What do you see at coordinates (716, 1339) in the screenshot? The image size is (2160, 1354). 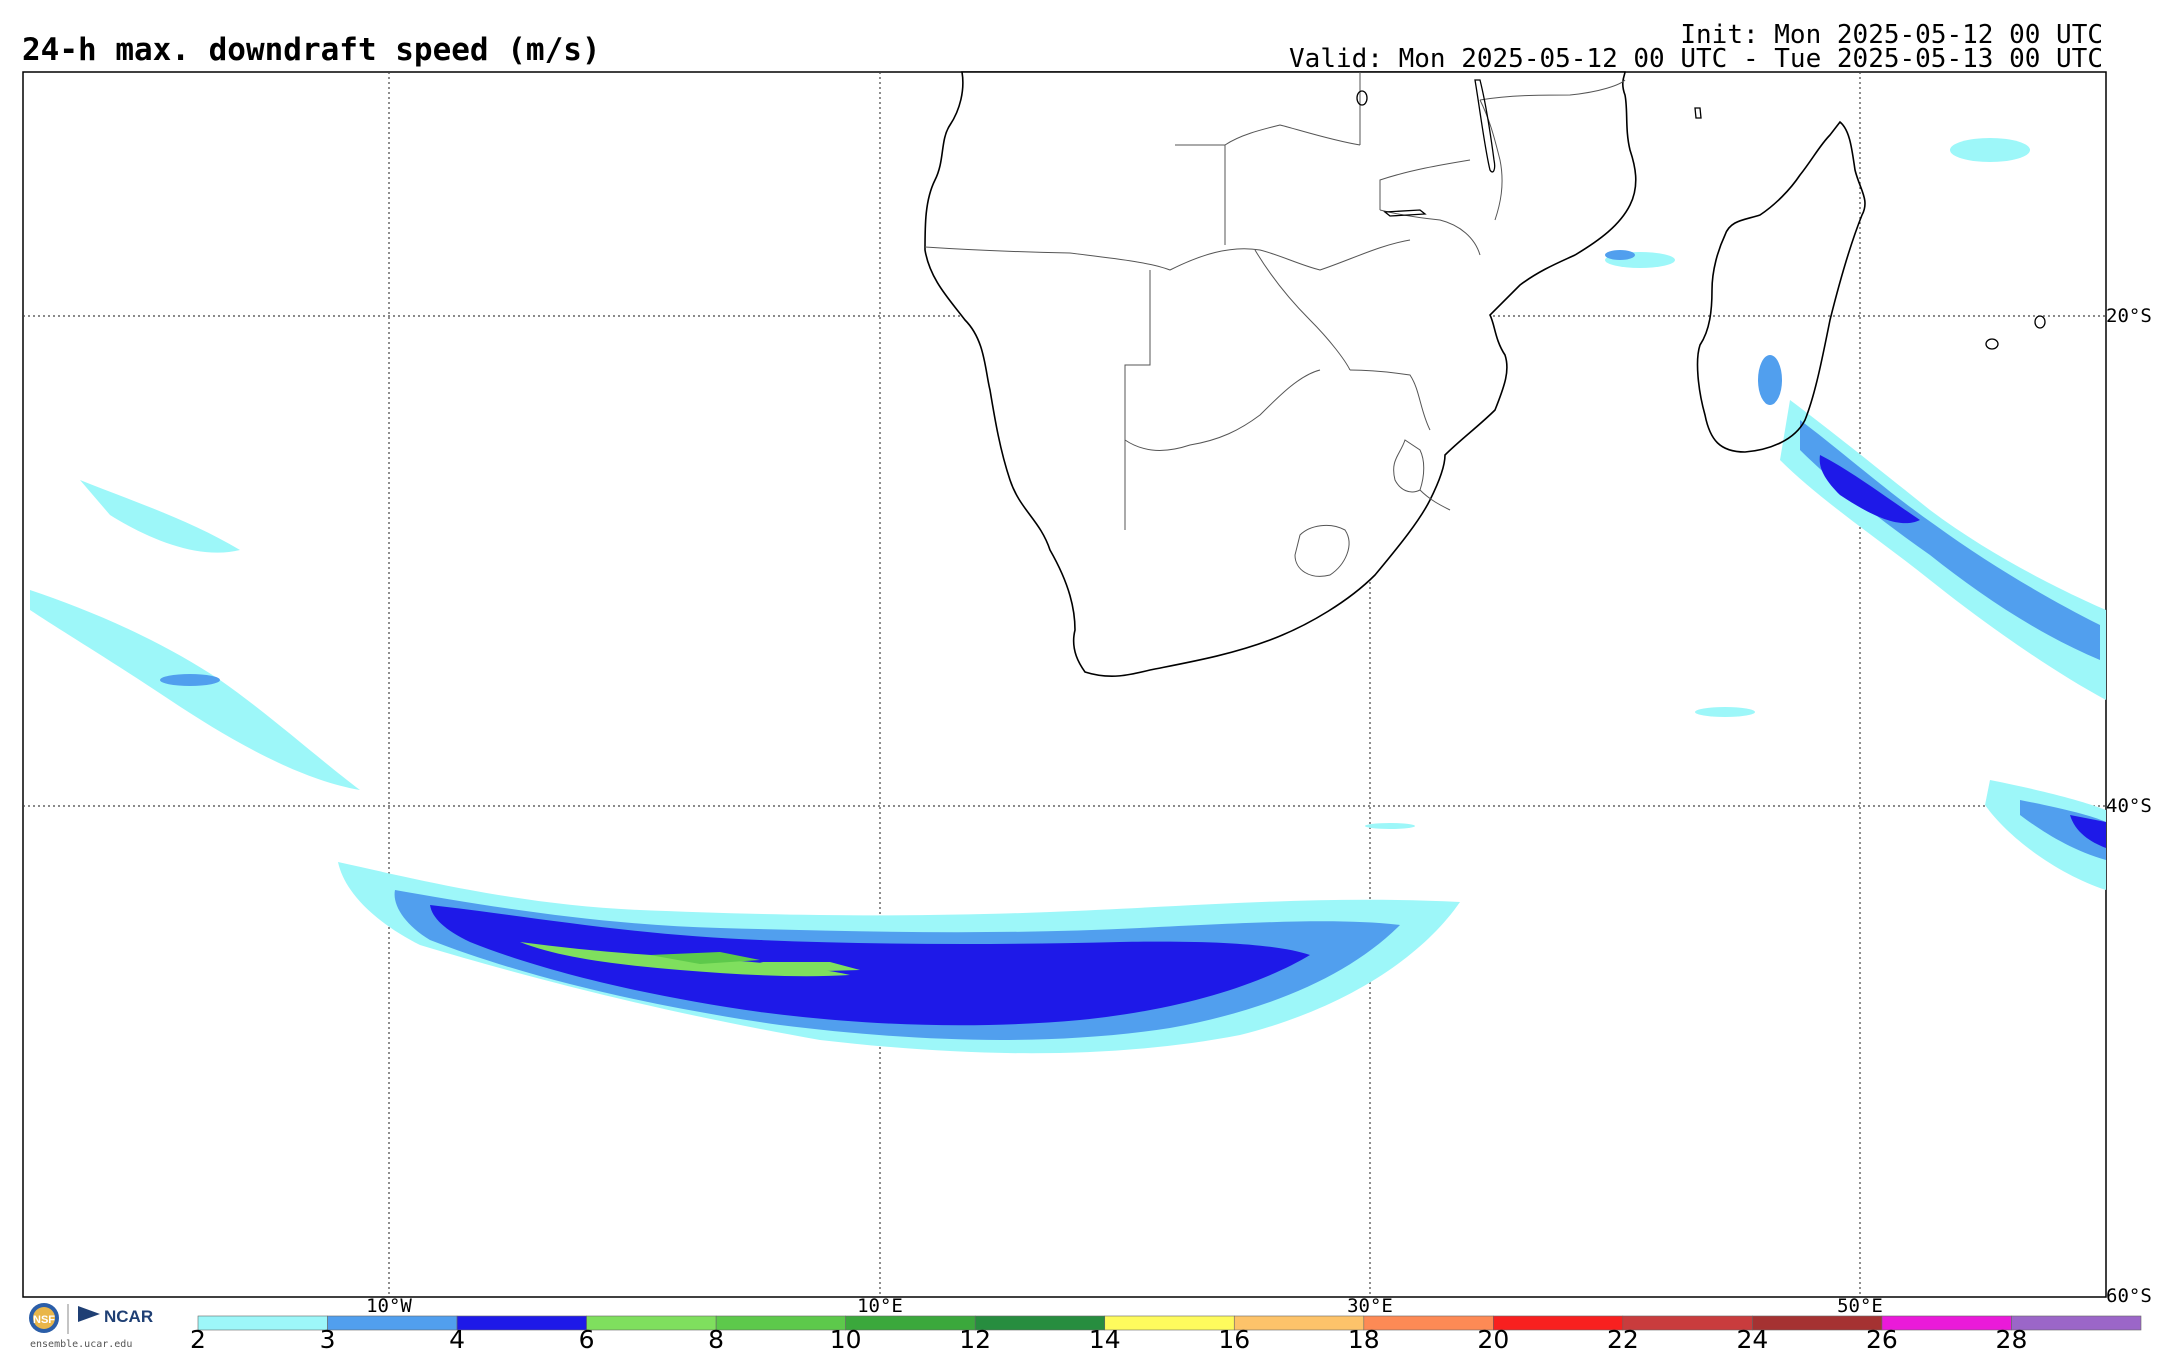 I see `colorbar-tick-label: 8` at bounding box center [716, 1339].